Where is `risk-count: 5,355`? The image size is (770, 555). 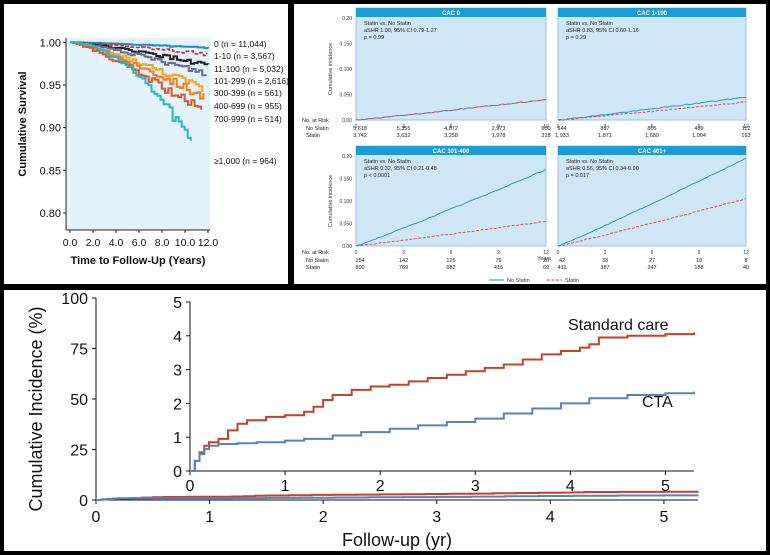
risk-count: 5,355 is located at coordinates (404, 129).